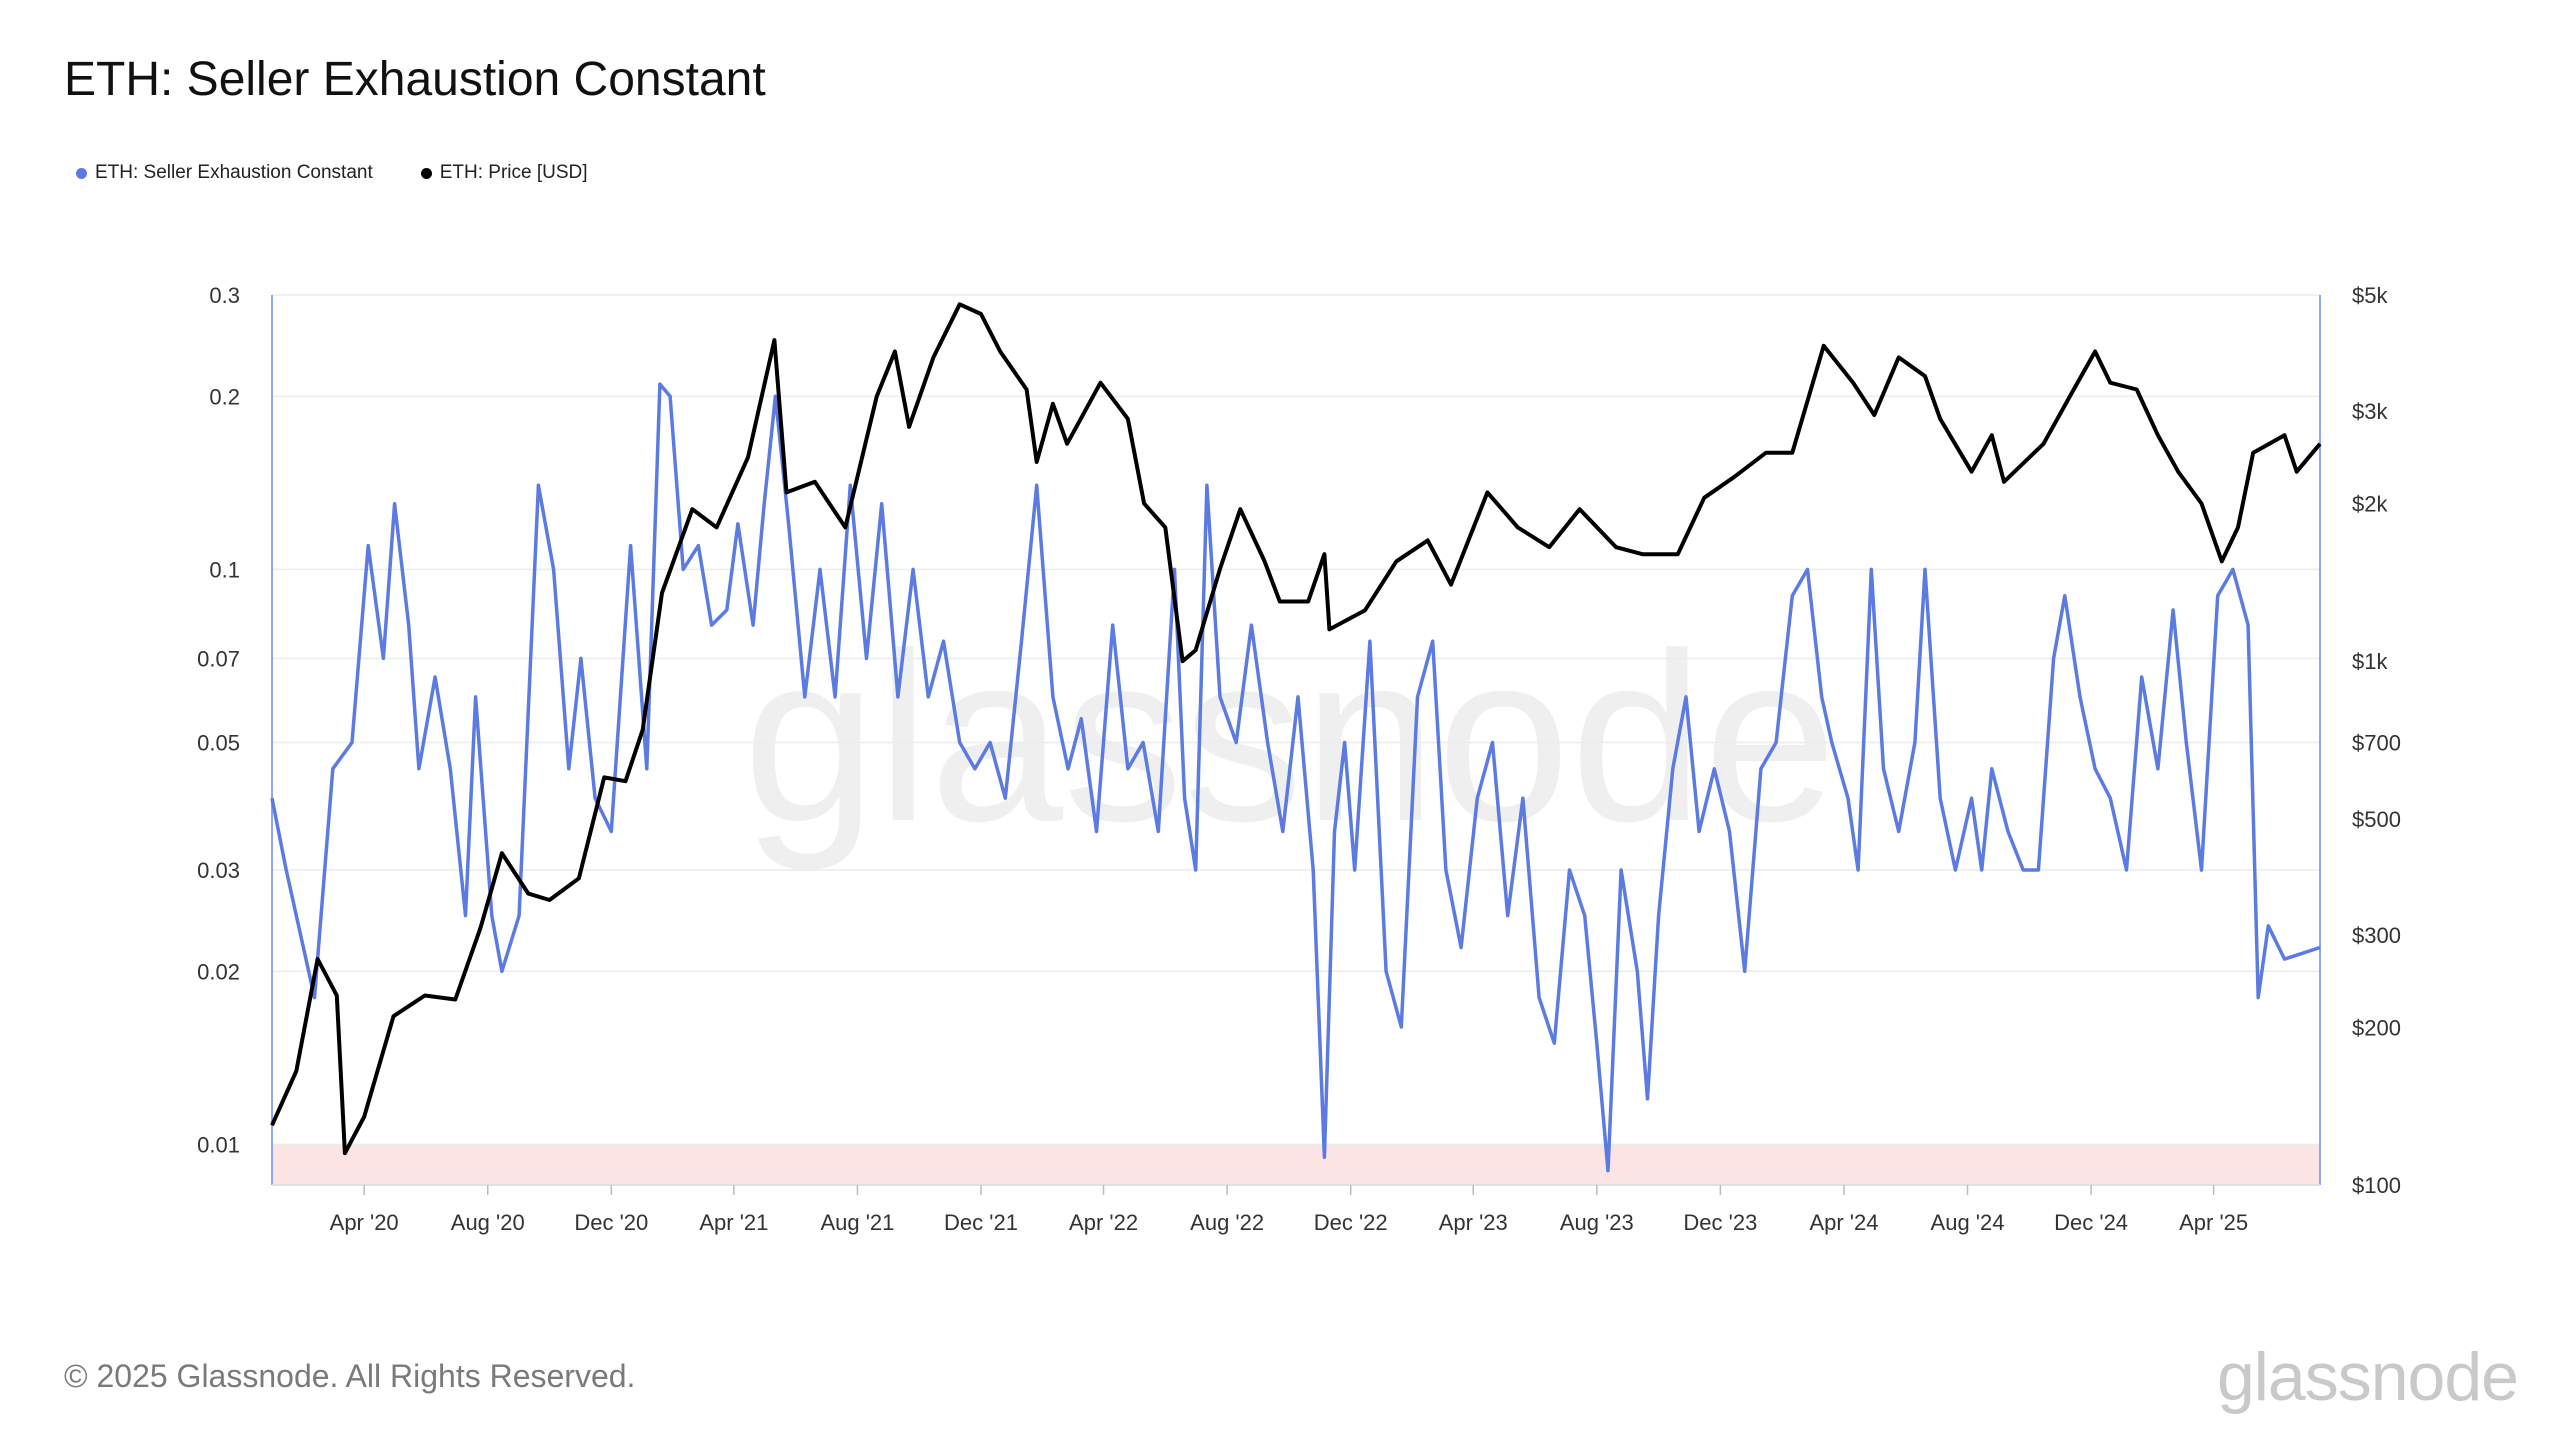 This screenshot has width=2560, height=1440. What do you see at coordinates (488, 1222) in the screenshot?
I see `x-tick-label: Aug '20` at bounding box center [488, 1222].